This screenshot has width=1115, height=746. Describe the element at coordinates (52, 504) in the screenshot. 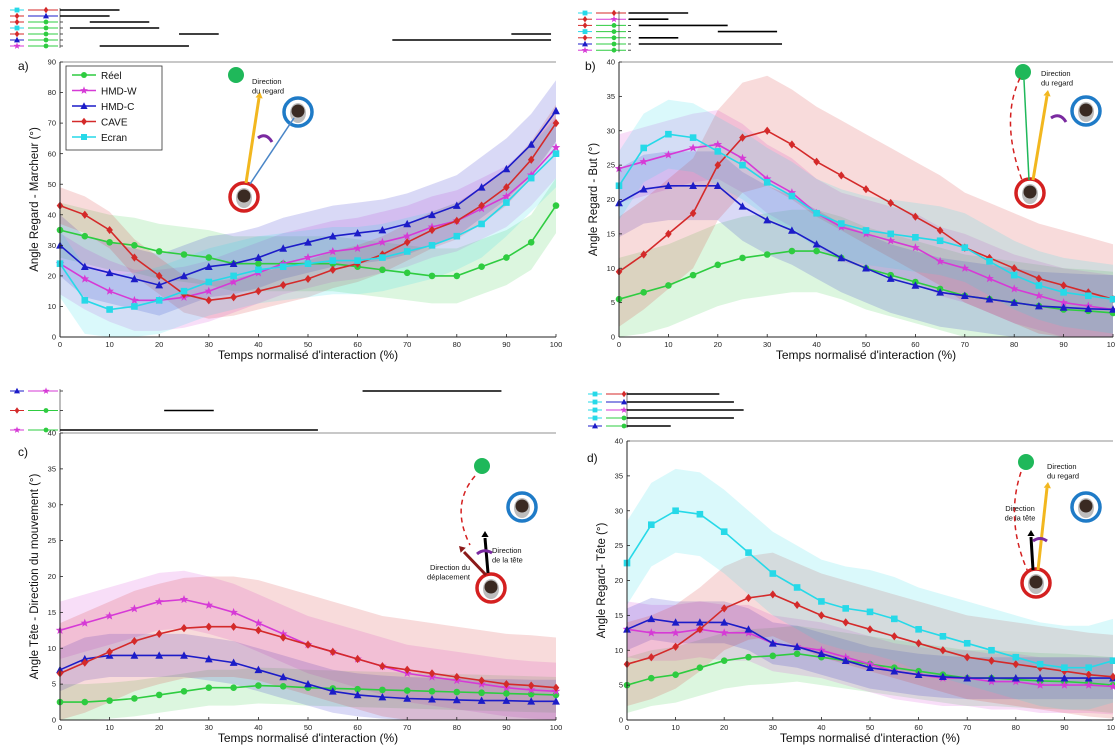

I see `y-tick-label: 30` at that location.